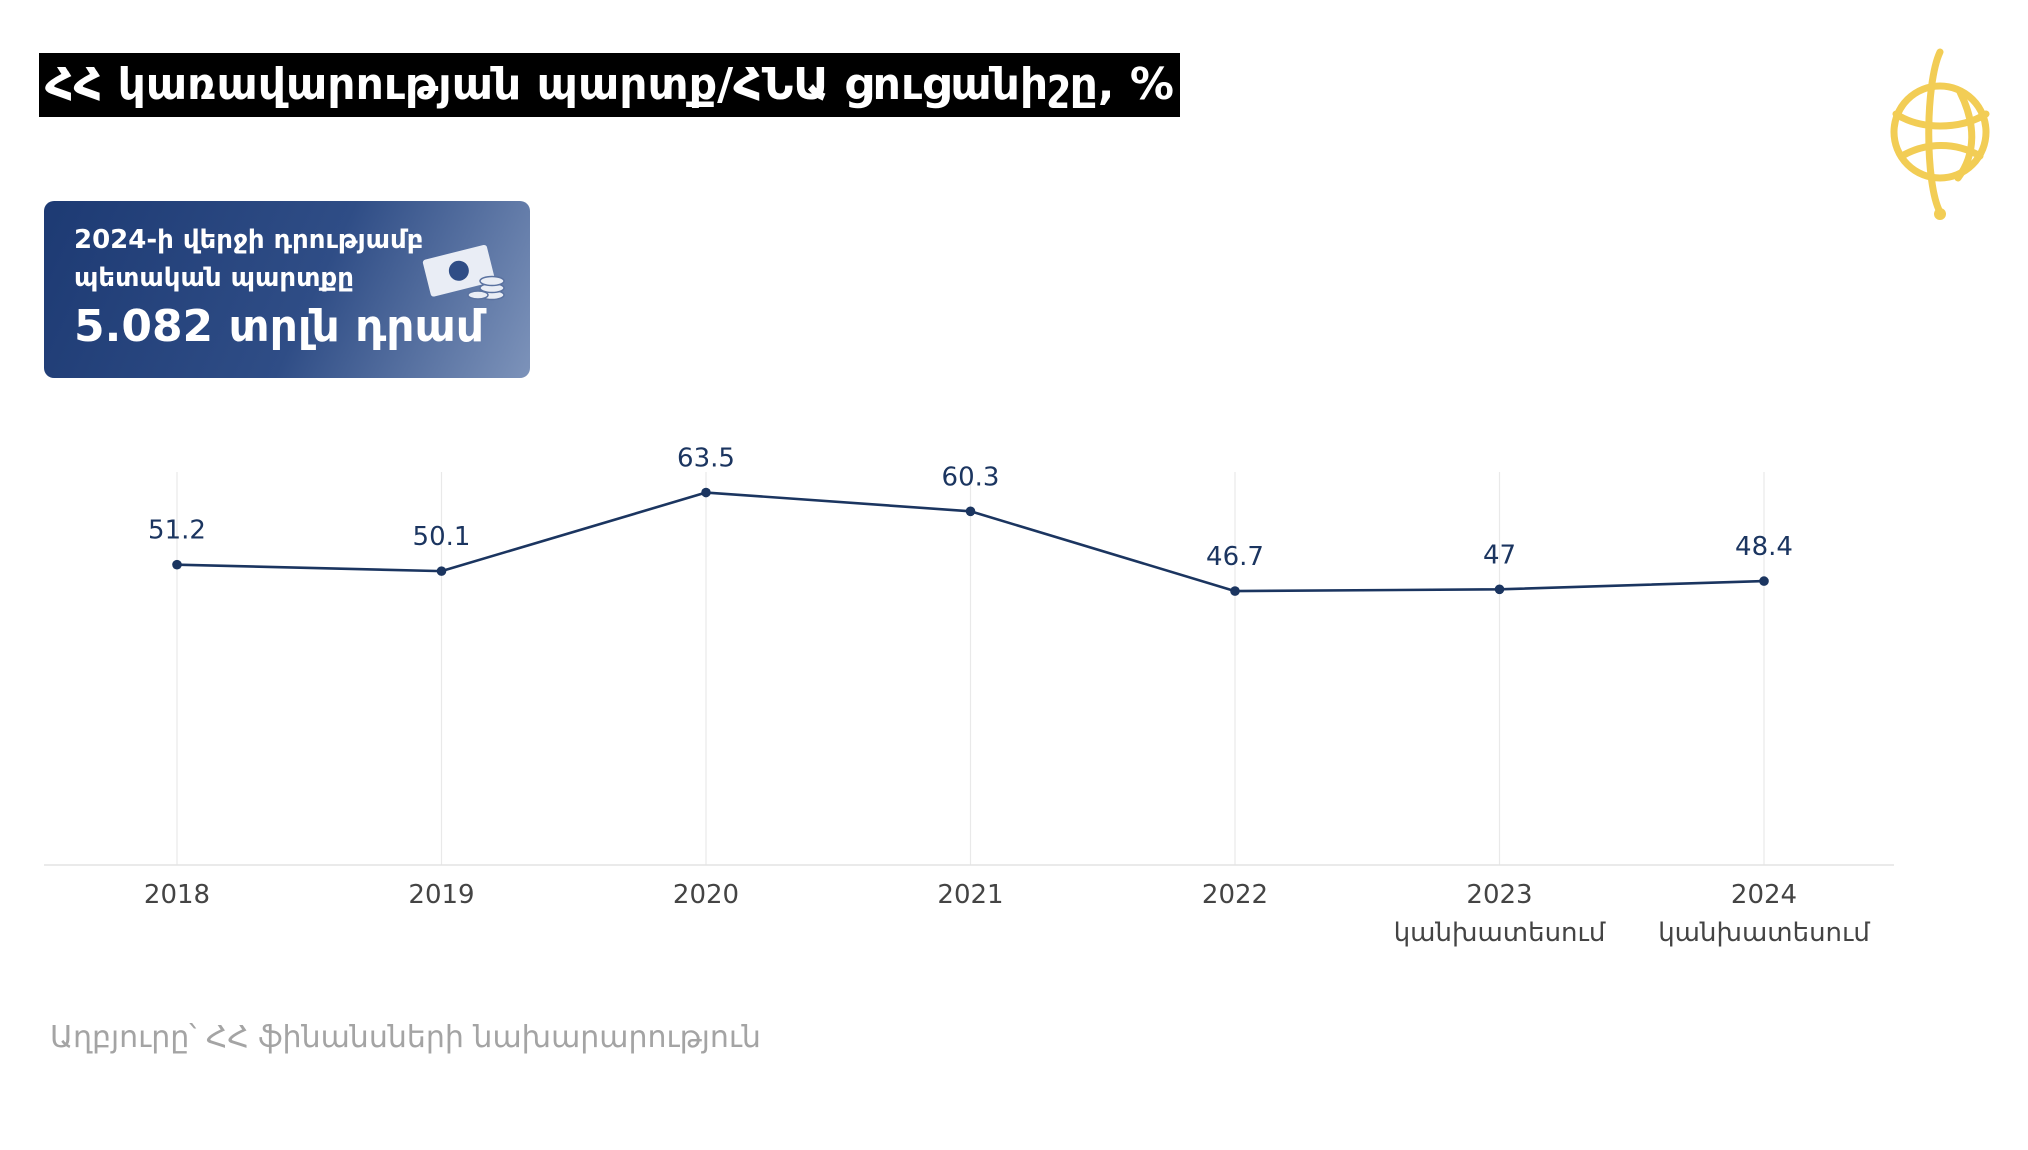 This screenshot has height=1150, width=2028. I want to click on data-label: 47, so click(1499, 555).